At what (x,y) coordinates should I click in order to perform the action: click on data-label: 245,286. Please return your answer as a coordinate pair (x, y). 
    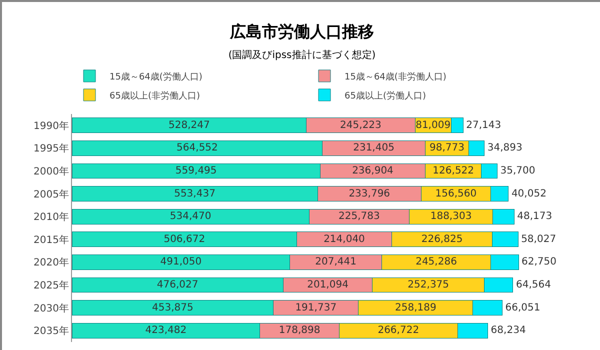
    Looking at the image, I should click on (436, 262).